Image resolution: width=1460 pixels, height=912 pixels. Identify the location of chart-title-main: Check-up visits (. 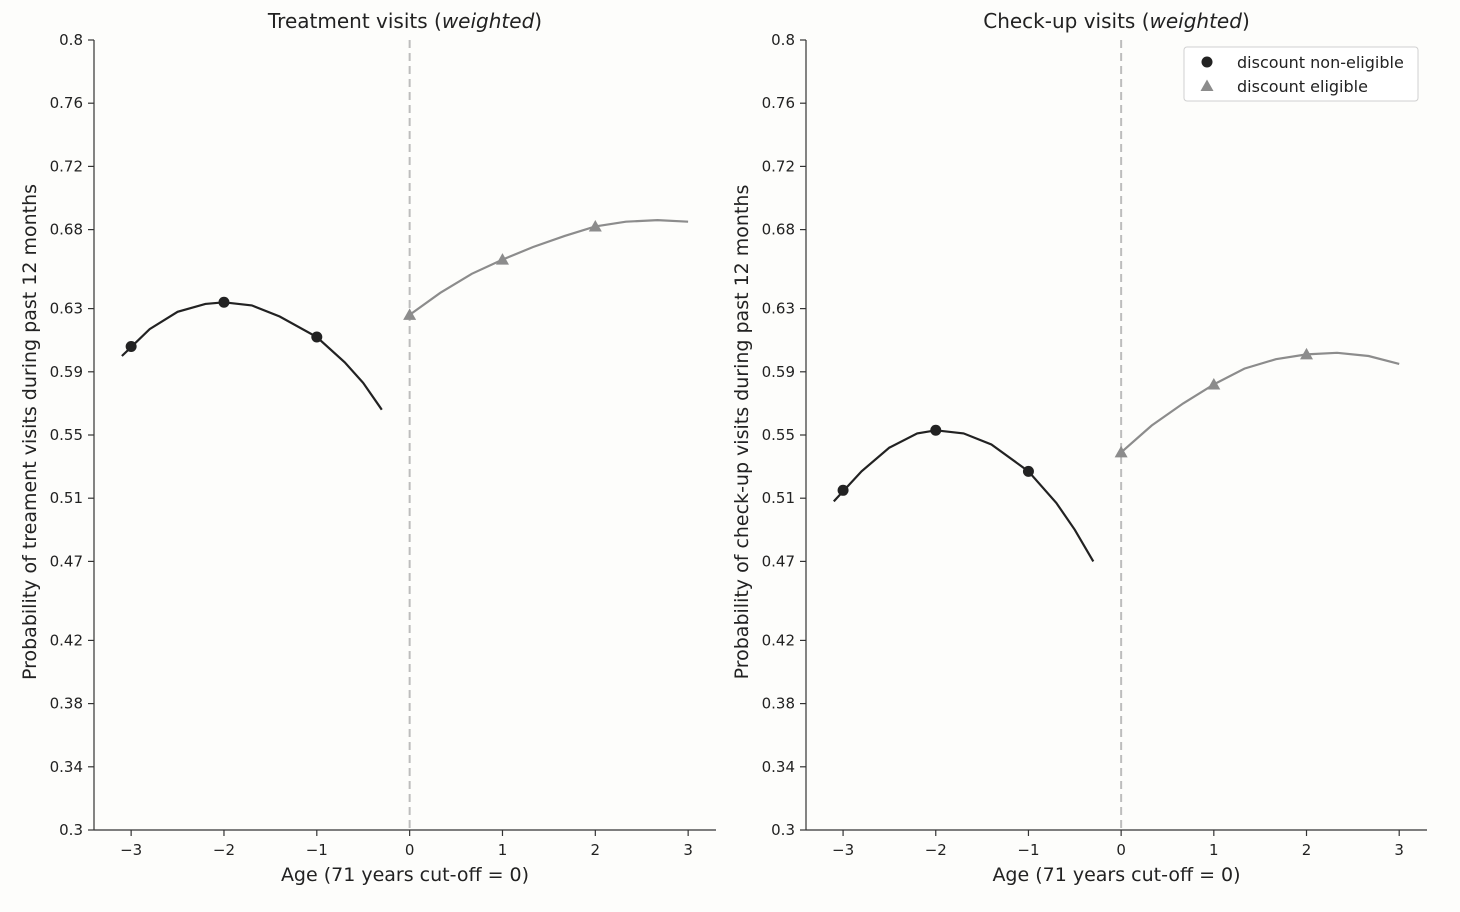
(1066, 21).